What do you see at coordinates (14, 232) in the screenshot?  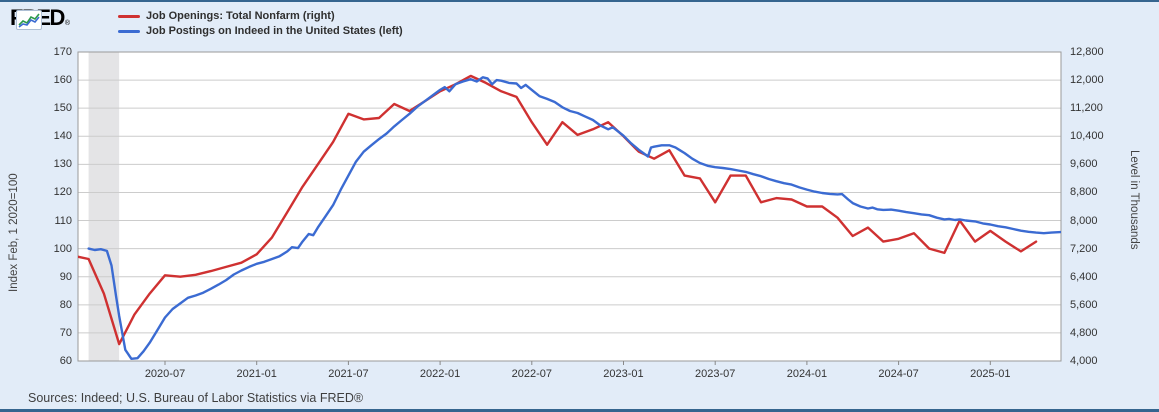 I see `left-axis-title: Index Feb, 1 2020=100` at bounding box center [14, 232].